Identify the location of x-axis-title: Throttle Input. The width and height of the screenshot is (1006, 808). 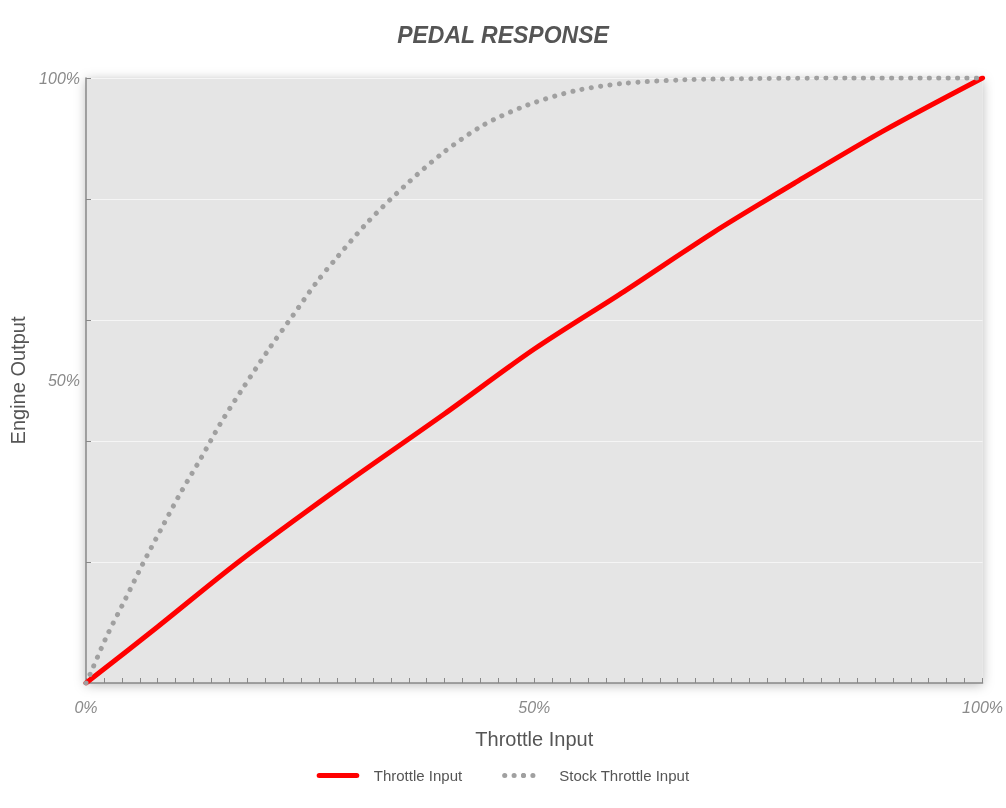
(534, 739).